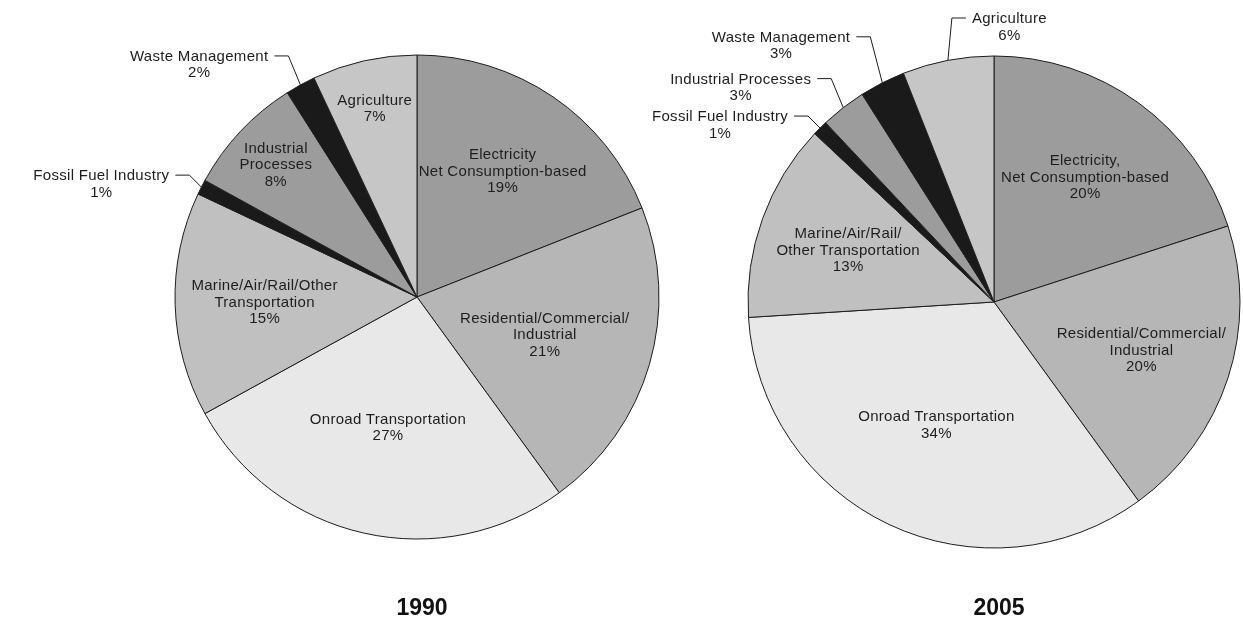 This screenshot has height=618, width=1243. I want to click on data-label: 15%, so click(265, 318).